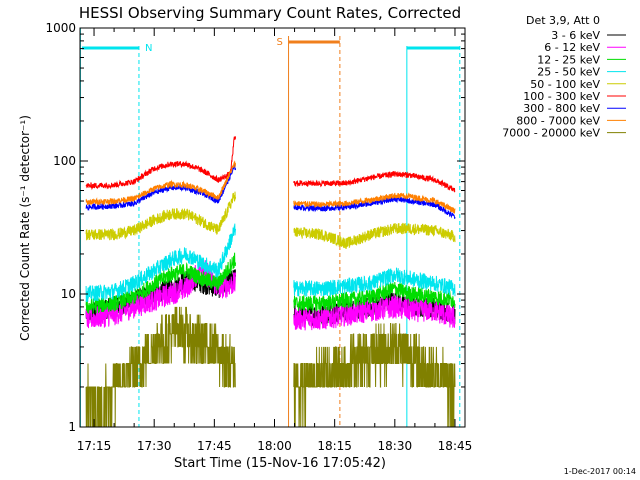  I want to click on y-tick-label: 1000, so click(60, 28).